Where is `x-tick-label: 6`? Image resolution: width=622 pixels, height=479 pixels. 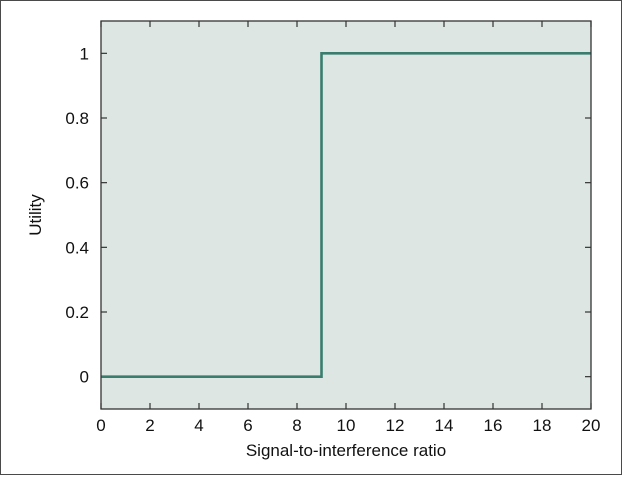
x-tick-label: 6 is located at coordinates (247, 425).